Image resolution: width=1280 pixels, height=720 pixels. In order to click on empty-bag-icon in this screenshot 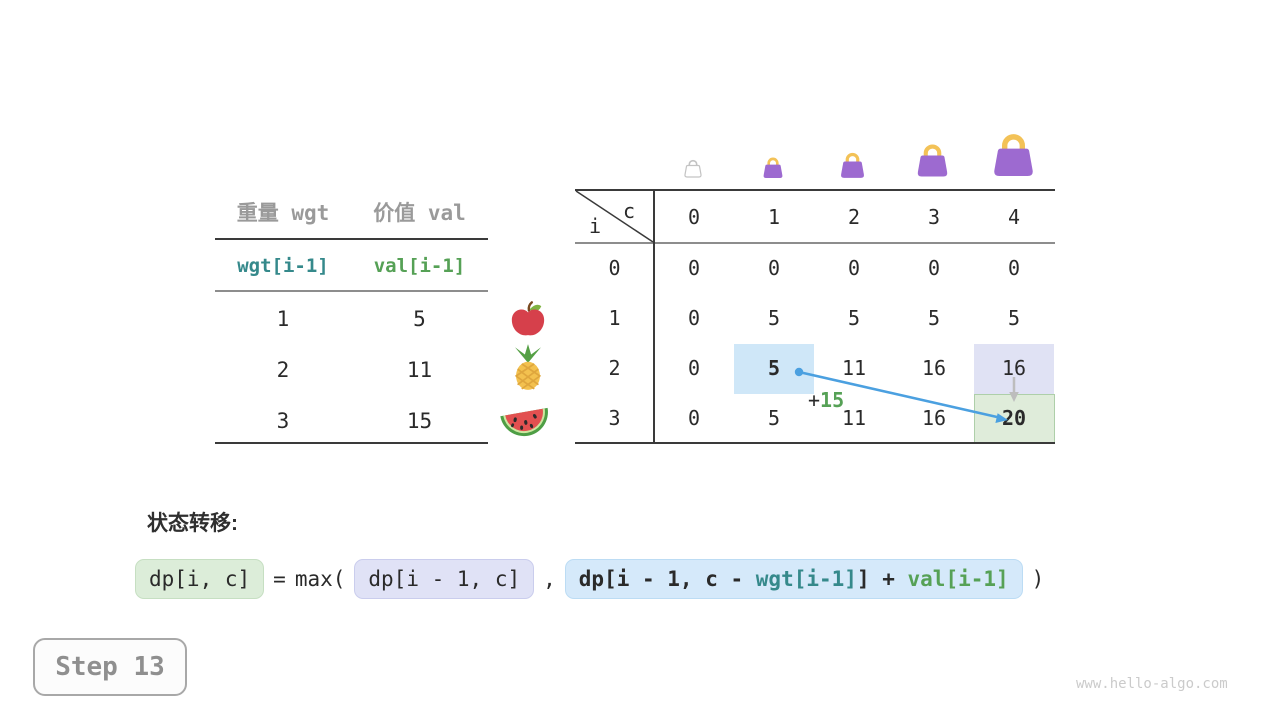, I will do `click(693, 168)`.